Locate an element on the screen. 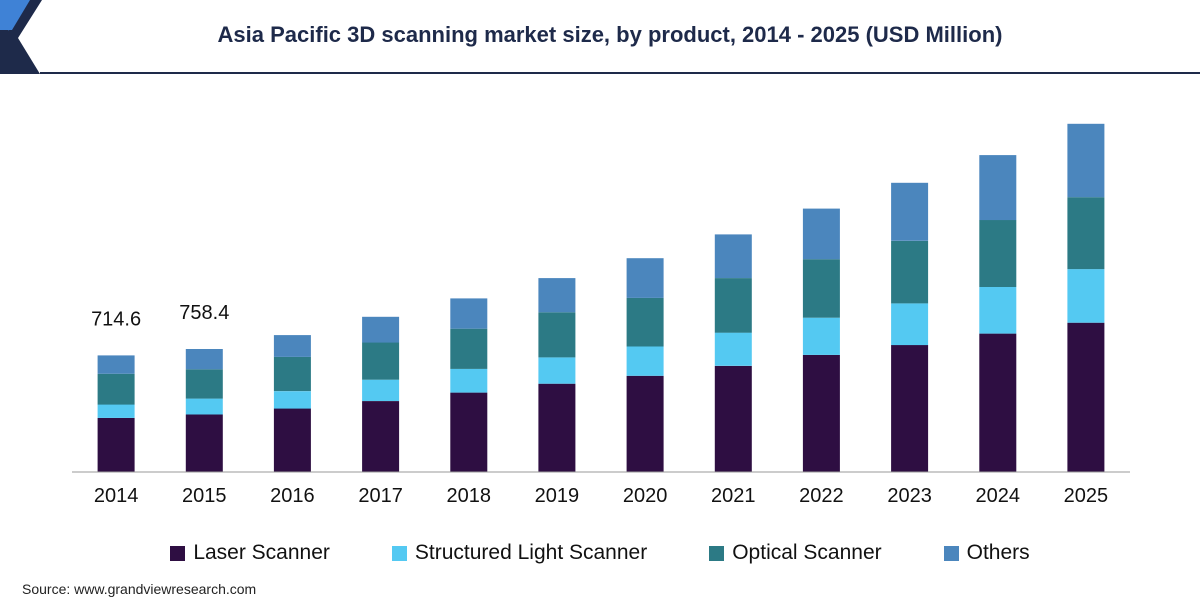  bar-2020-structured-light-scanner is located at coordinates (645, 361).